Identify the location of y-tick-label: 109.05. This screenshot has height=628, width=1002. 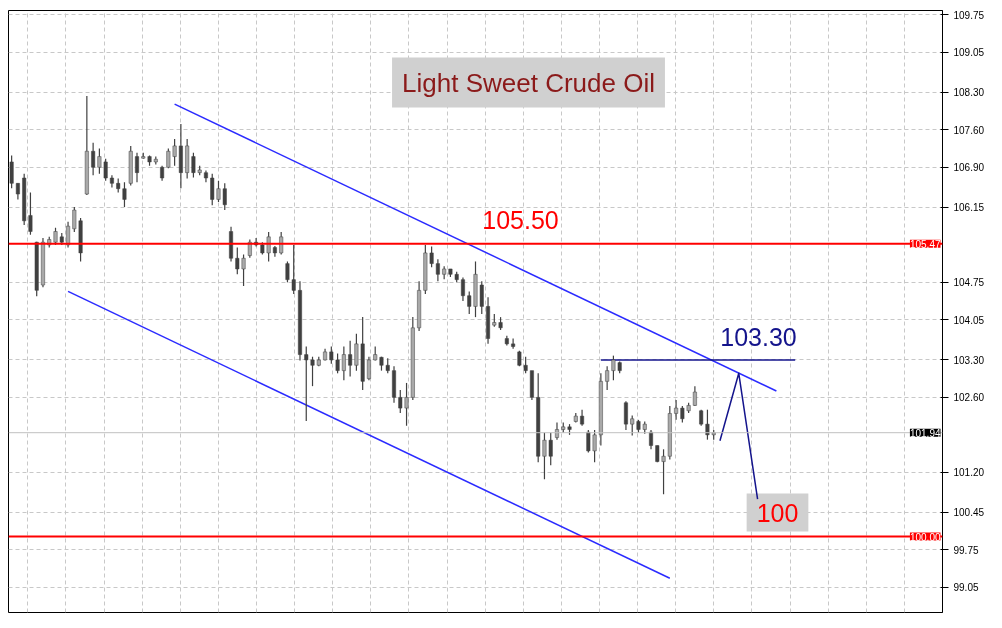
(969, 53).